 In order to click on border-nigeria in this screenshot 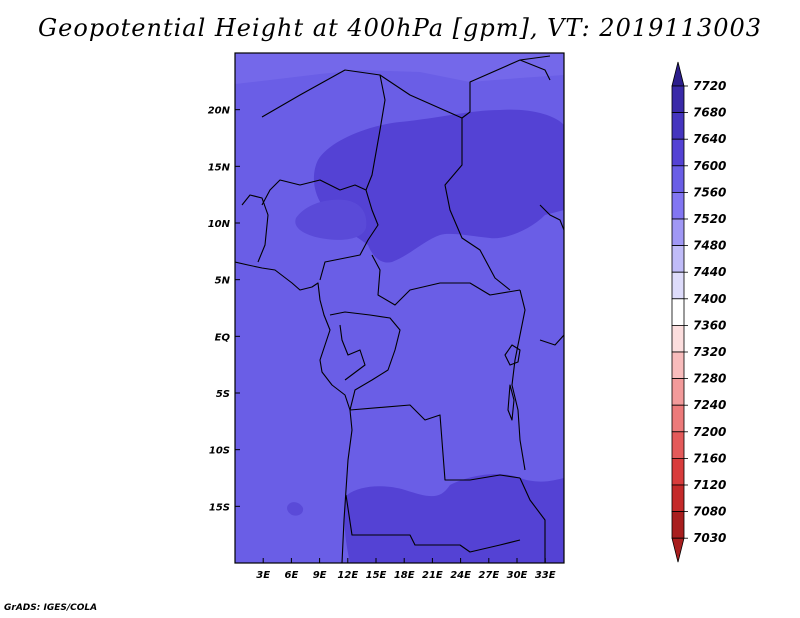, I will do `click(349, 235)`.